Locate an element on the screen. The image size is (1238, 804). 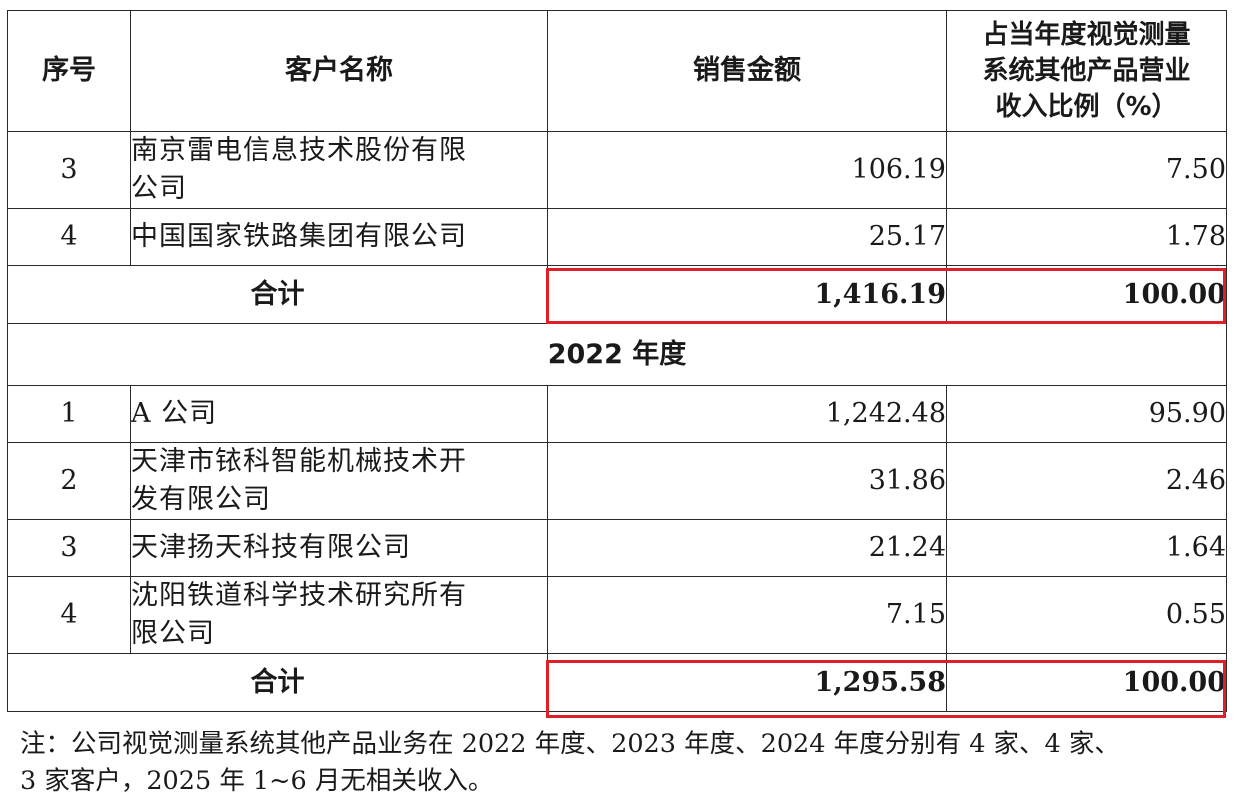
total-sales-amount: 1,416.19 is located at coordinates (747, 294).